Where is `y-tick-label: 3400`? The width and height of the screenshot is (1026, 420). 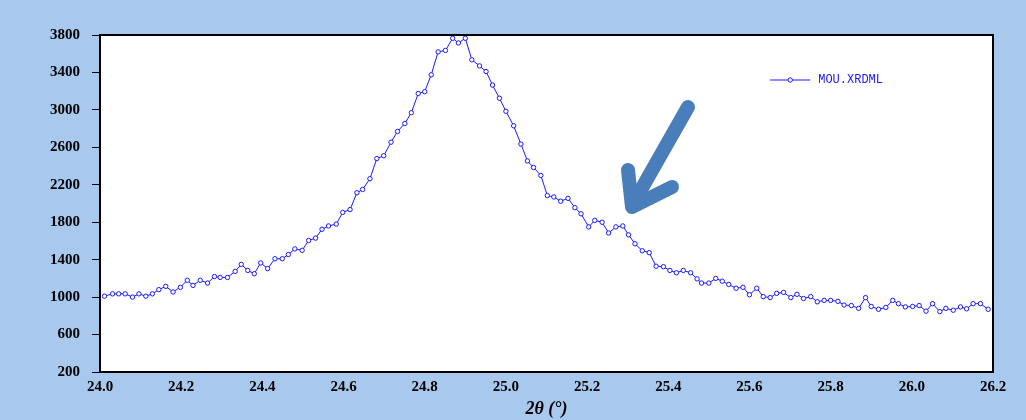 y-tick-label: 3400 is located at coordinates (65, 71).